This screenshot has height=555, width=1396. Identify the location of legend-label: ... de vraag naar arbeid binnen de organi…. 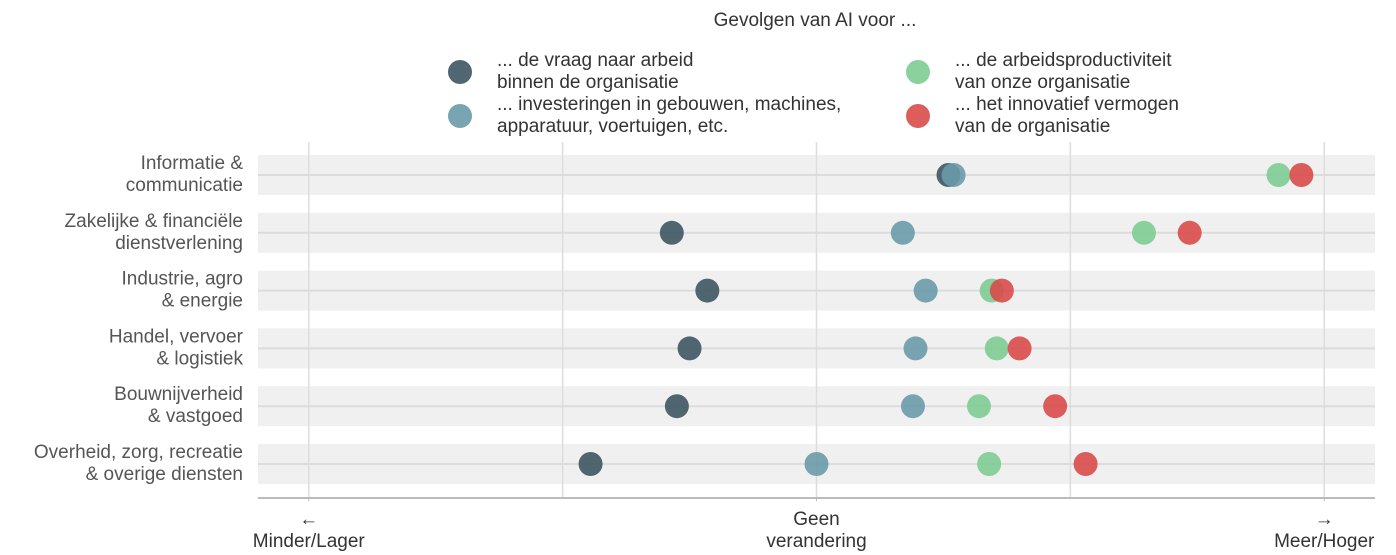
(595, 71).